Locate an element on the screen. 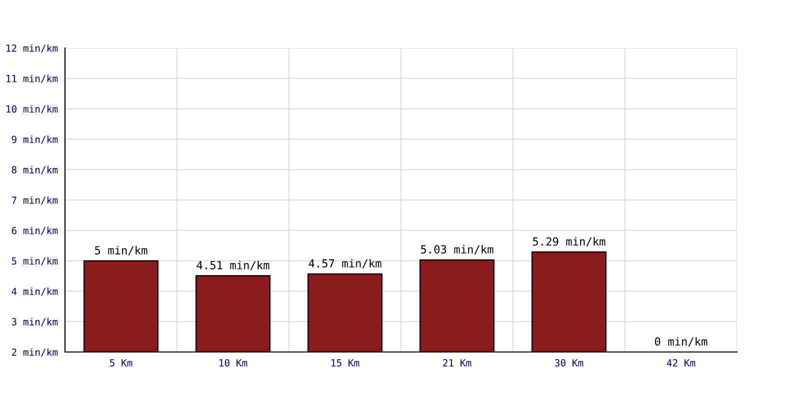  x-tick-label: 42 Km is located at coordinates (681, 362).